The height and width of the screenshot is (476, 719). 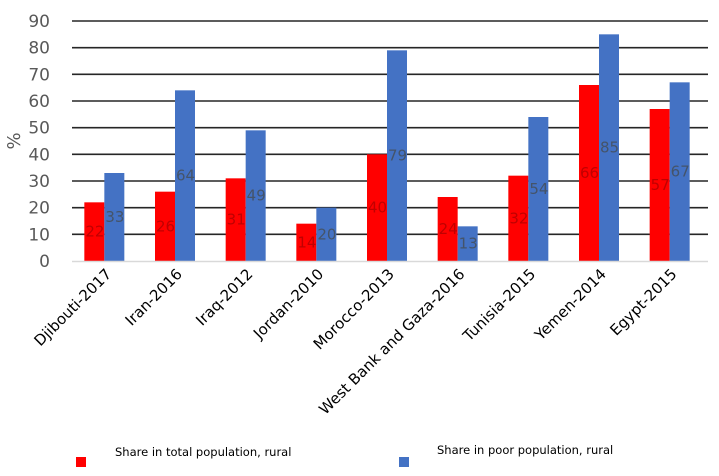 What do you see at coordinates (404, 462) in the screenshot?
I see `legend-swatch-poor` at bounding box center [404, 462].